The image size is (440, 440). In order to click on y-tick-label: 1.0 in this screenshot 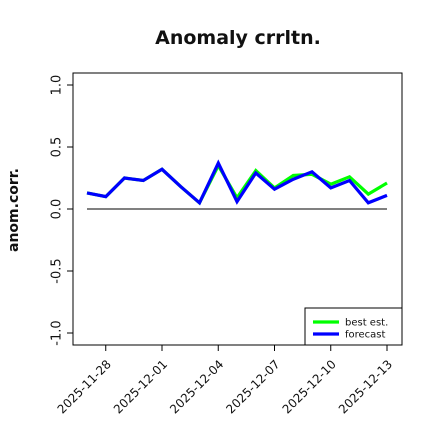, I will do `click(57, 85)`.